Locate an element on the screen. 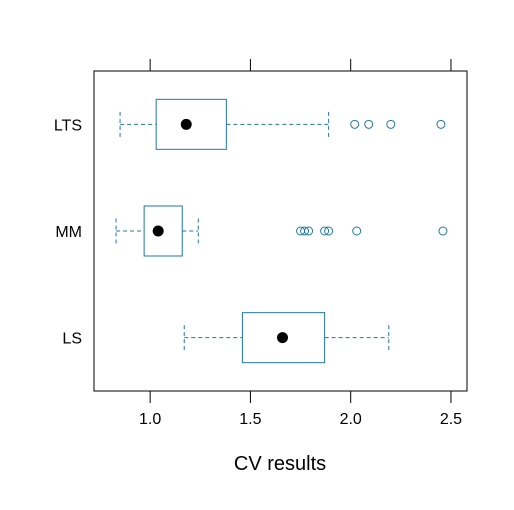 This screenshot has width=514, height=510. y-axis: LS MM LTS is located at coordinates (68, 232).